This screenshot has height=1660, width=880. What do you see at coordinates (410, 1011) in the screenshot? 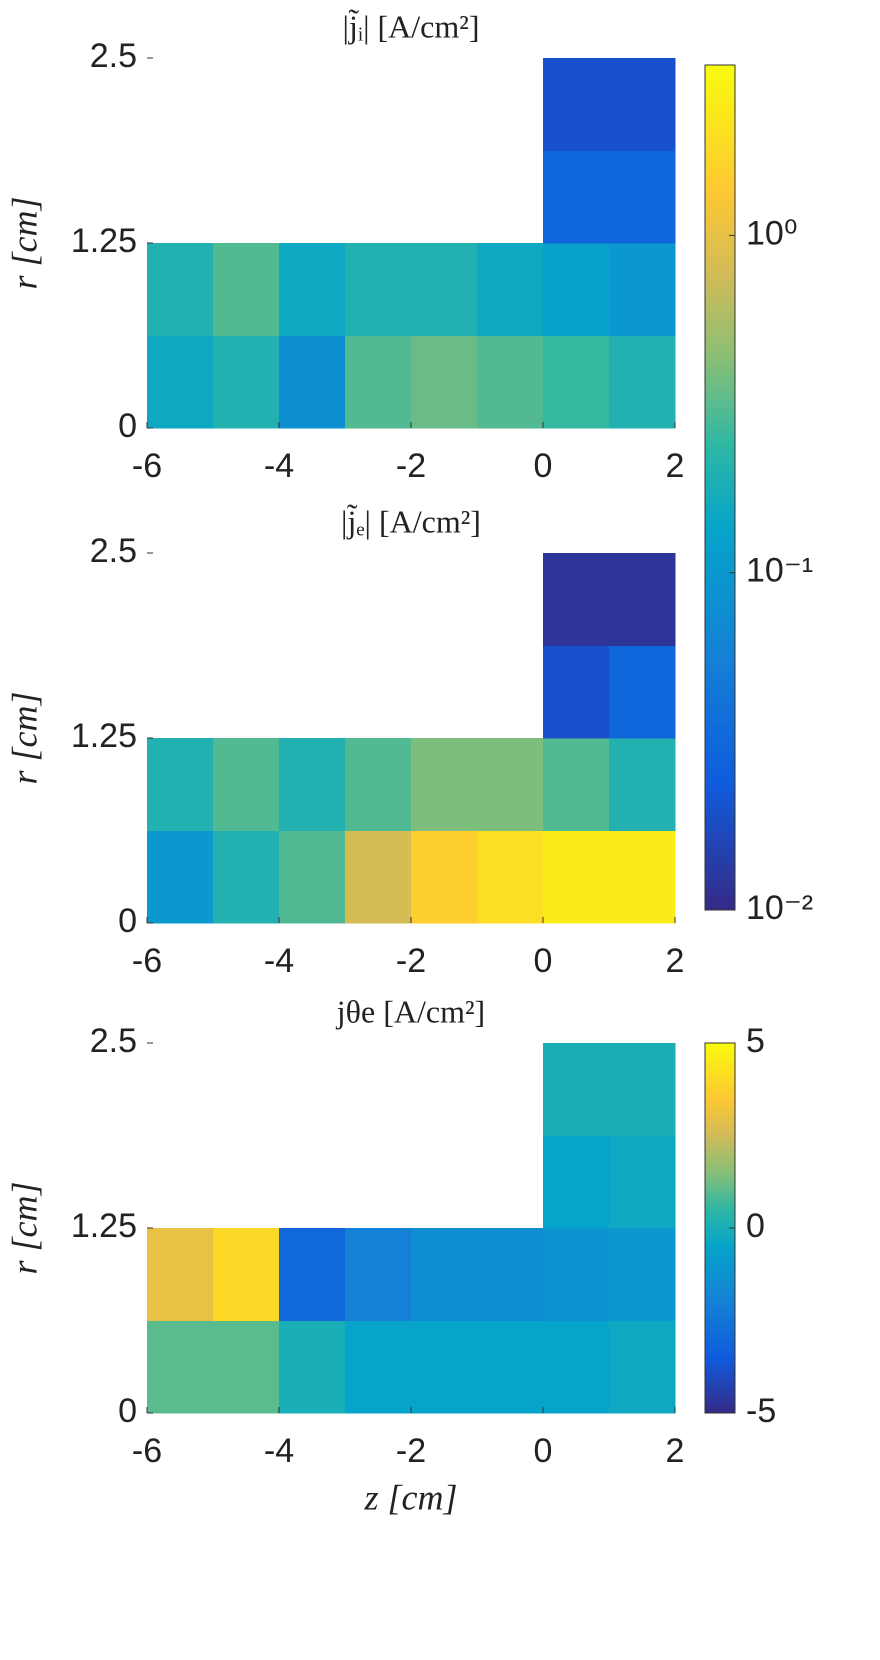
I see `chart-title: jθe [A/cm²]` at bounding box center [410, 1011].